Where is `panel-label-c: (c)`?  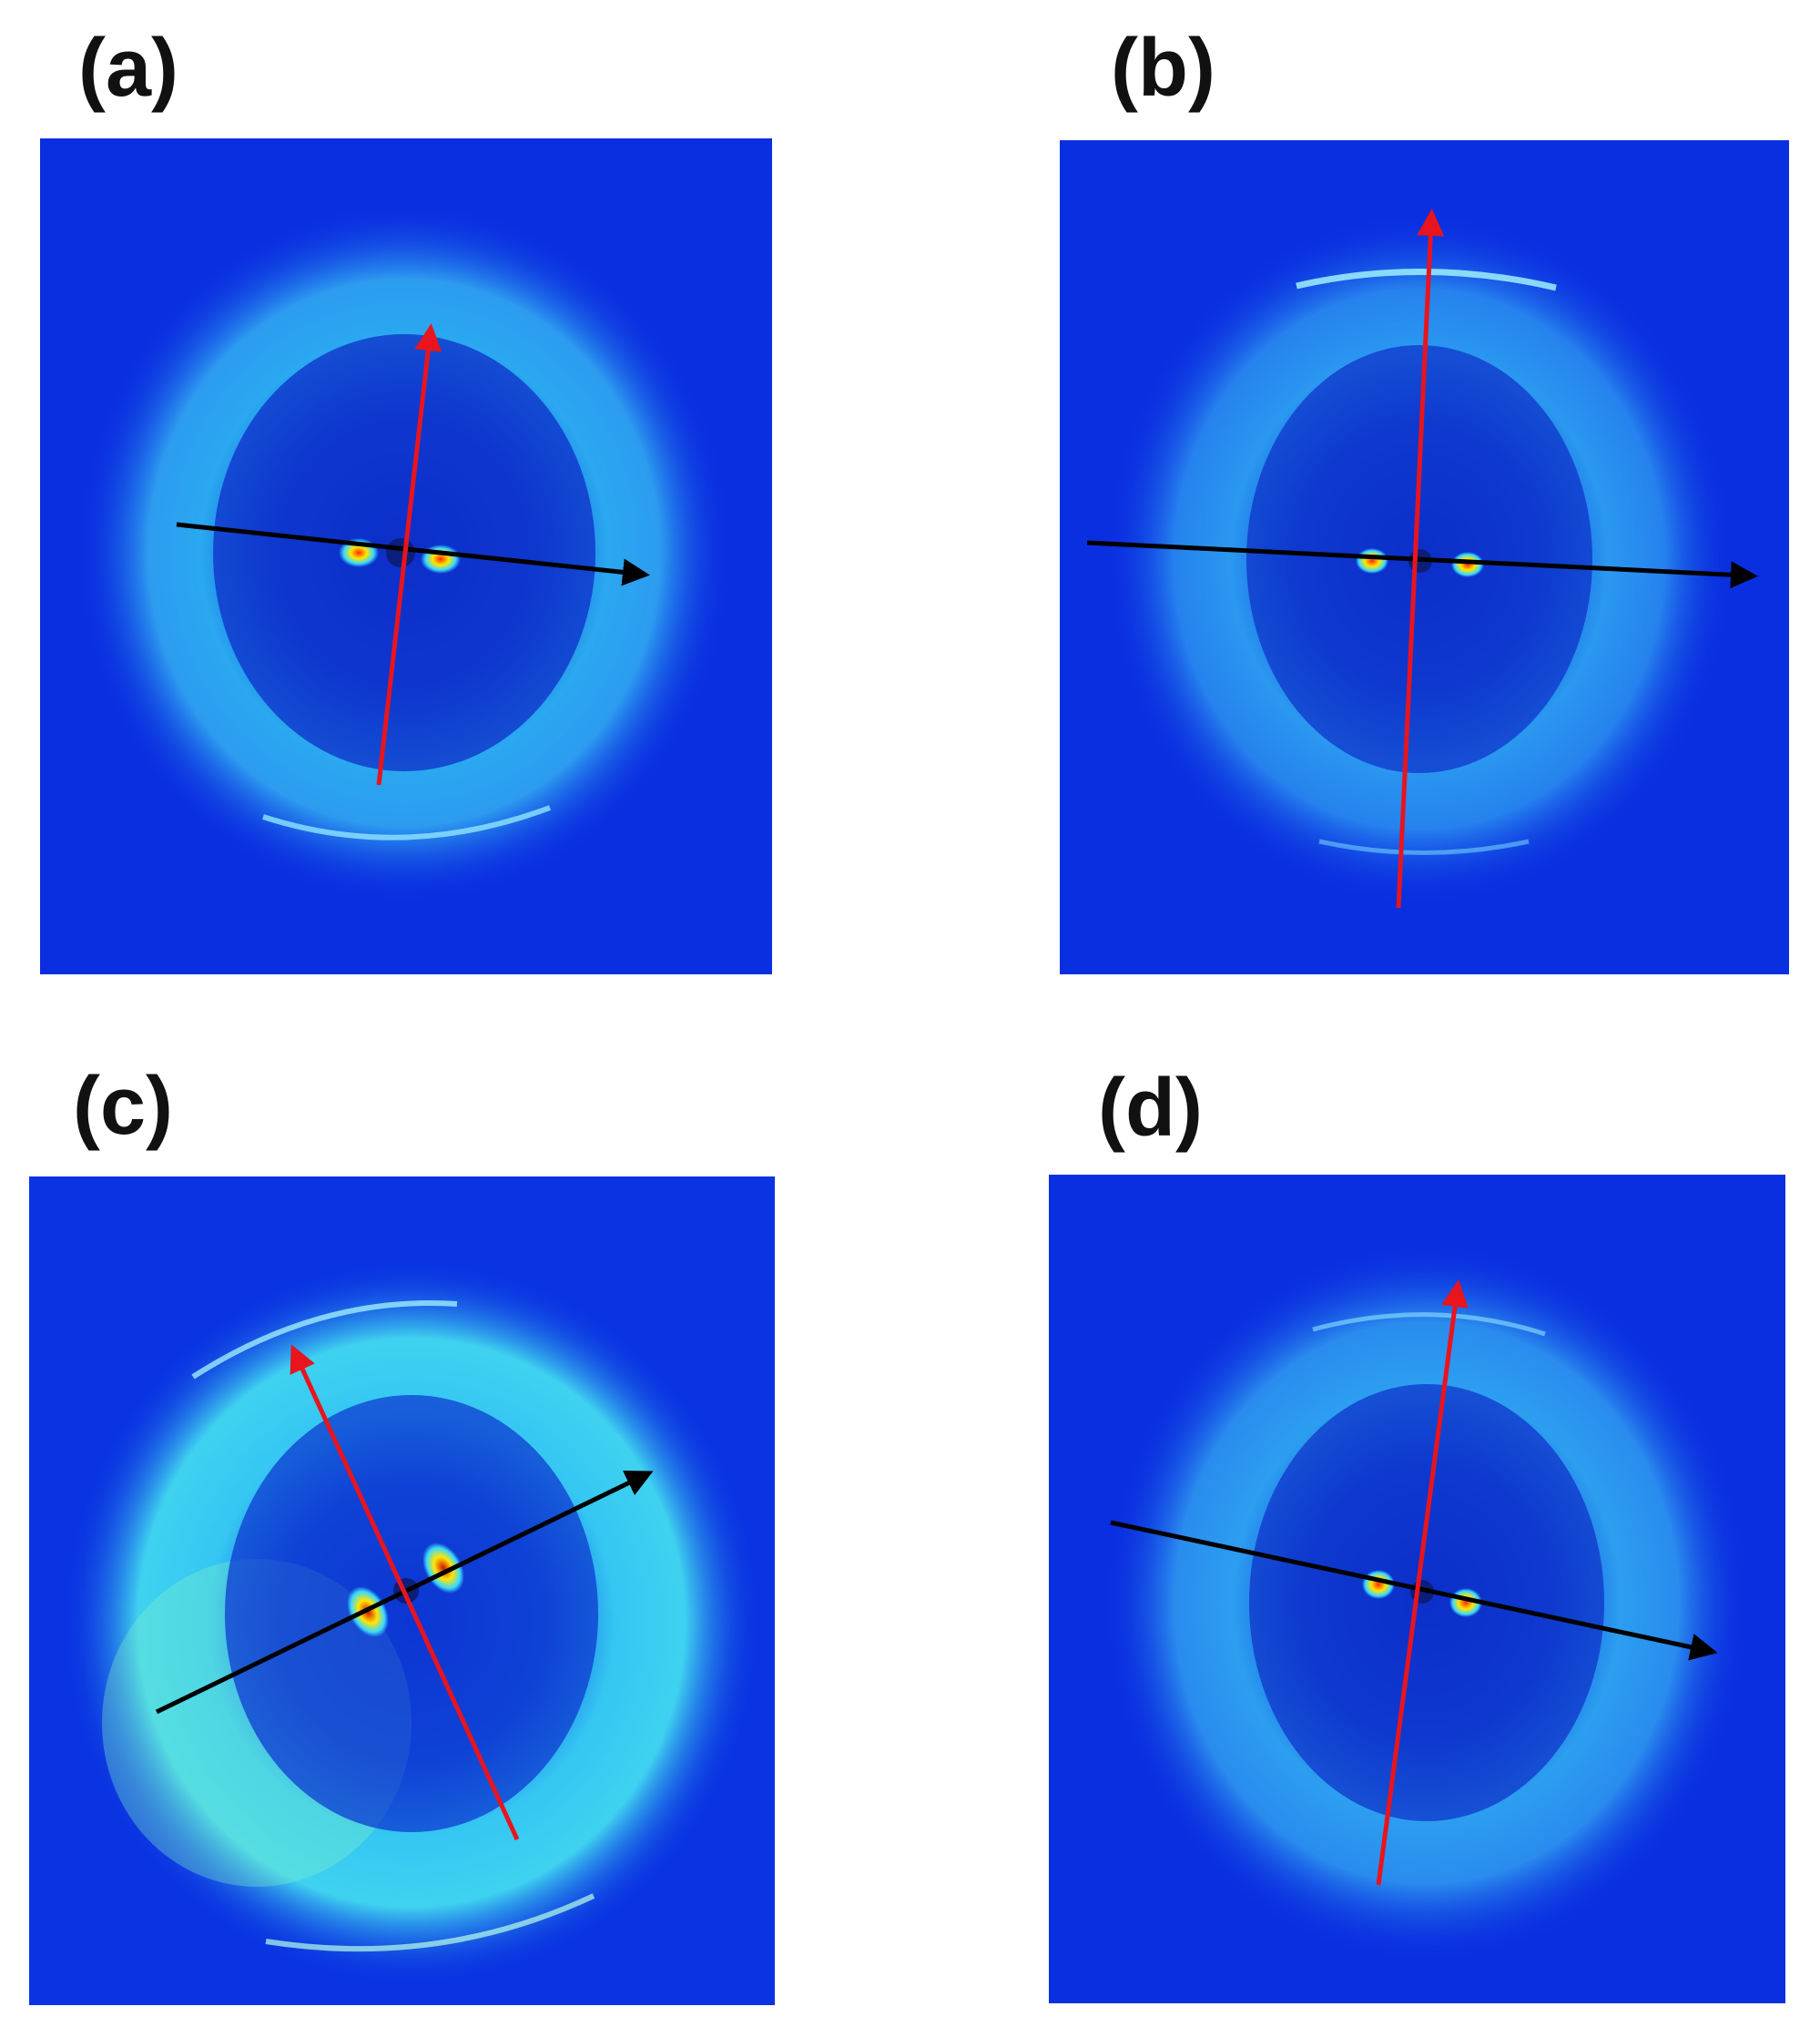 panel-label-c: (c) is located at coordinates (123, 1107).